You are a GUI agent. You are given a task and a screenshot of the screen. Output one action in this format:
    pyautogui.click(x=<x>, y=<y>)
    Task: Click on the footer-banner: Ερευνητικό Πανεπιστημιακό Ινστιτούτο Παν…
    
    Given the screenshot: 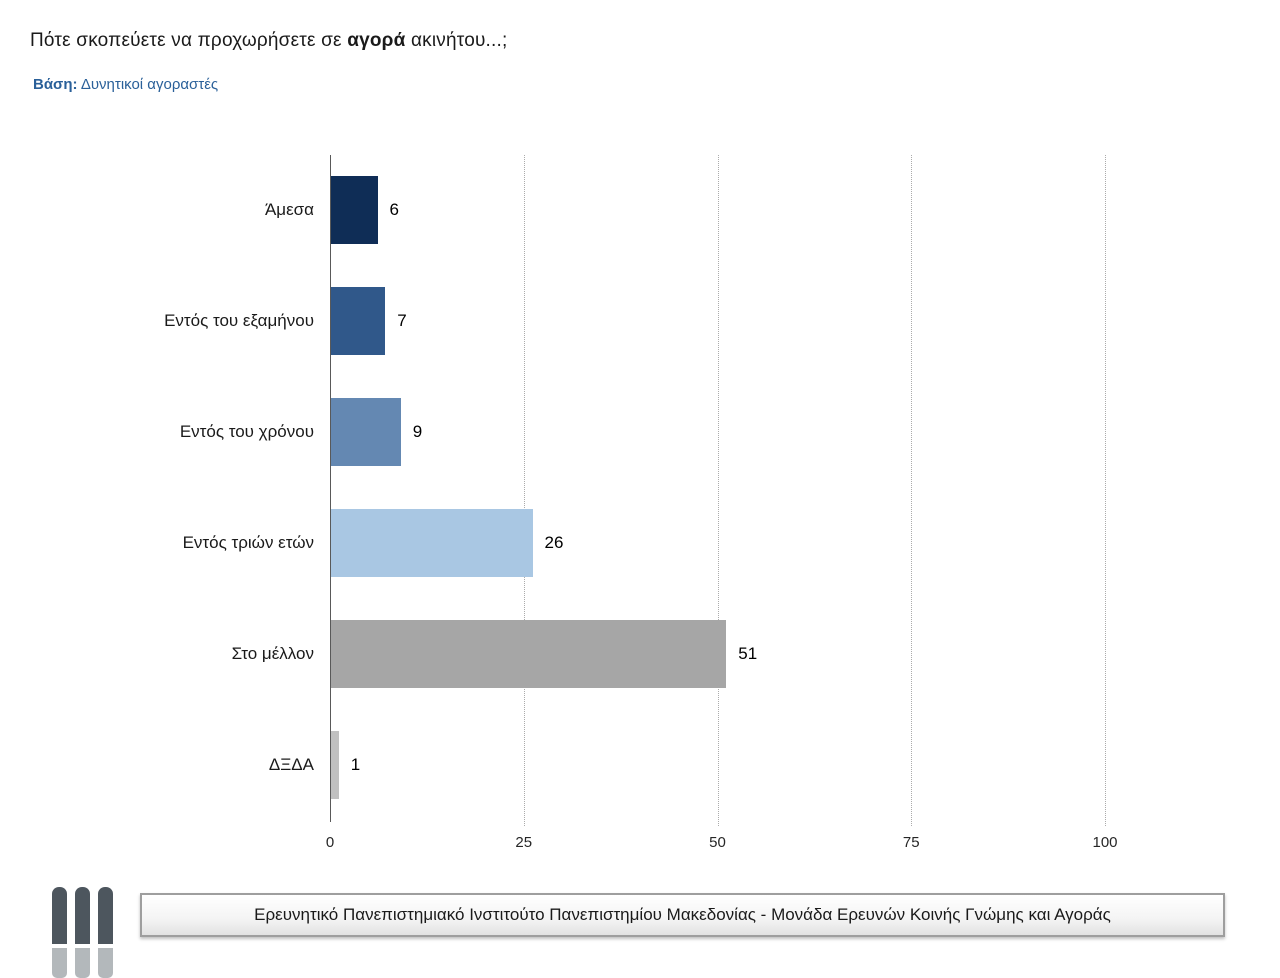 What is the action you would take?
    pyautogui.click(x=682, y=915)
    